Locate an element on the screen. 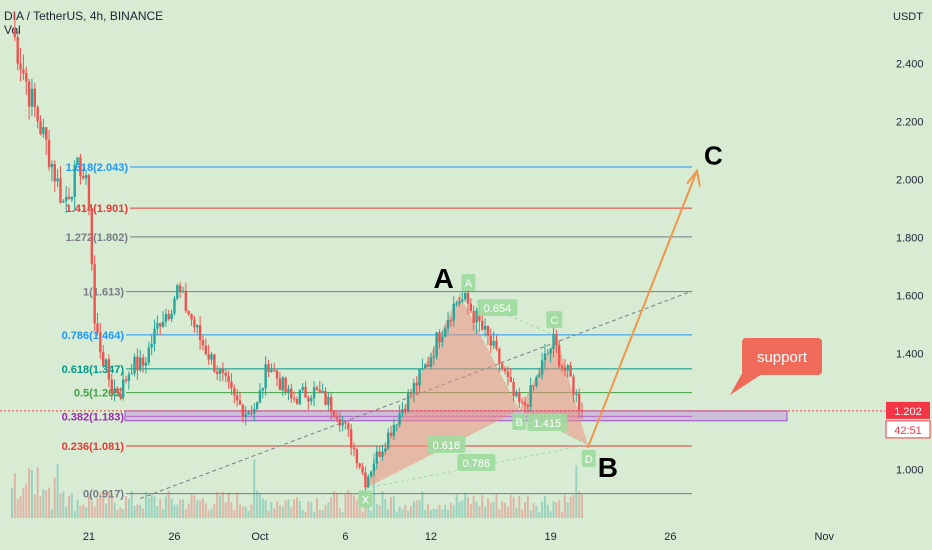 The image size is (932, 550). symbol-title: DIA / TetherUS, 4h, BINANCE is located at coordinates (84, 16).